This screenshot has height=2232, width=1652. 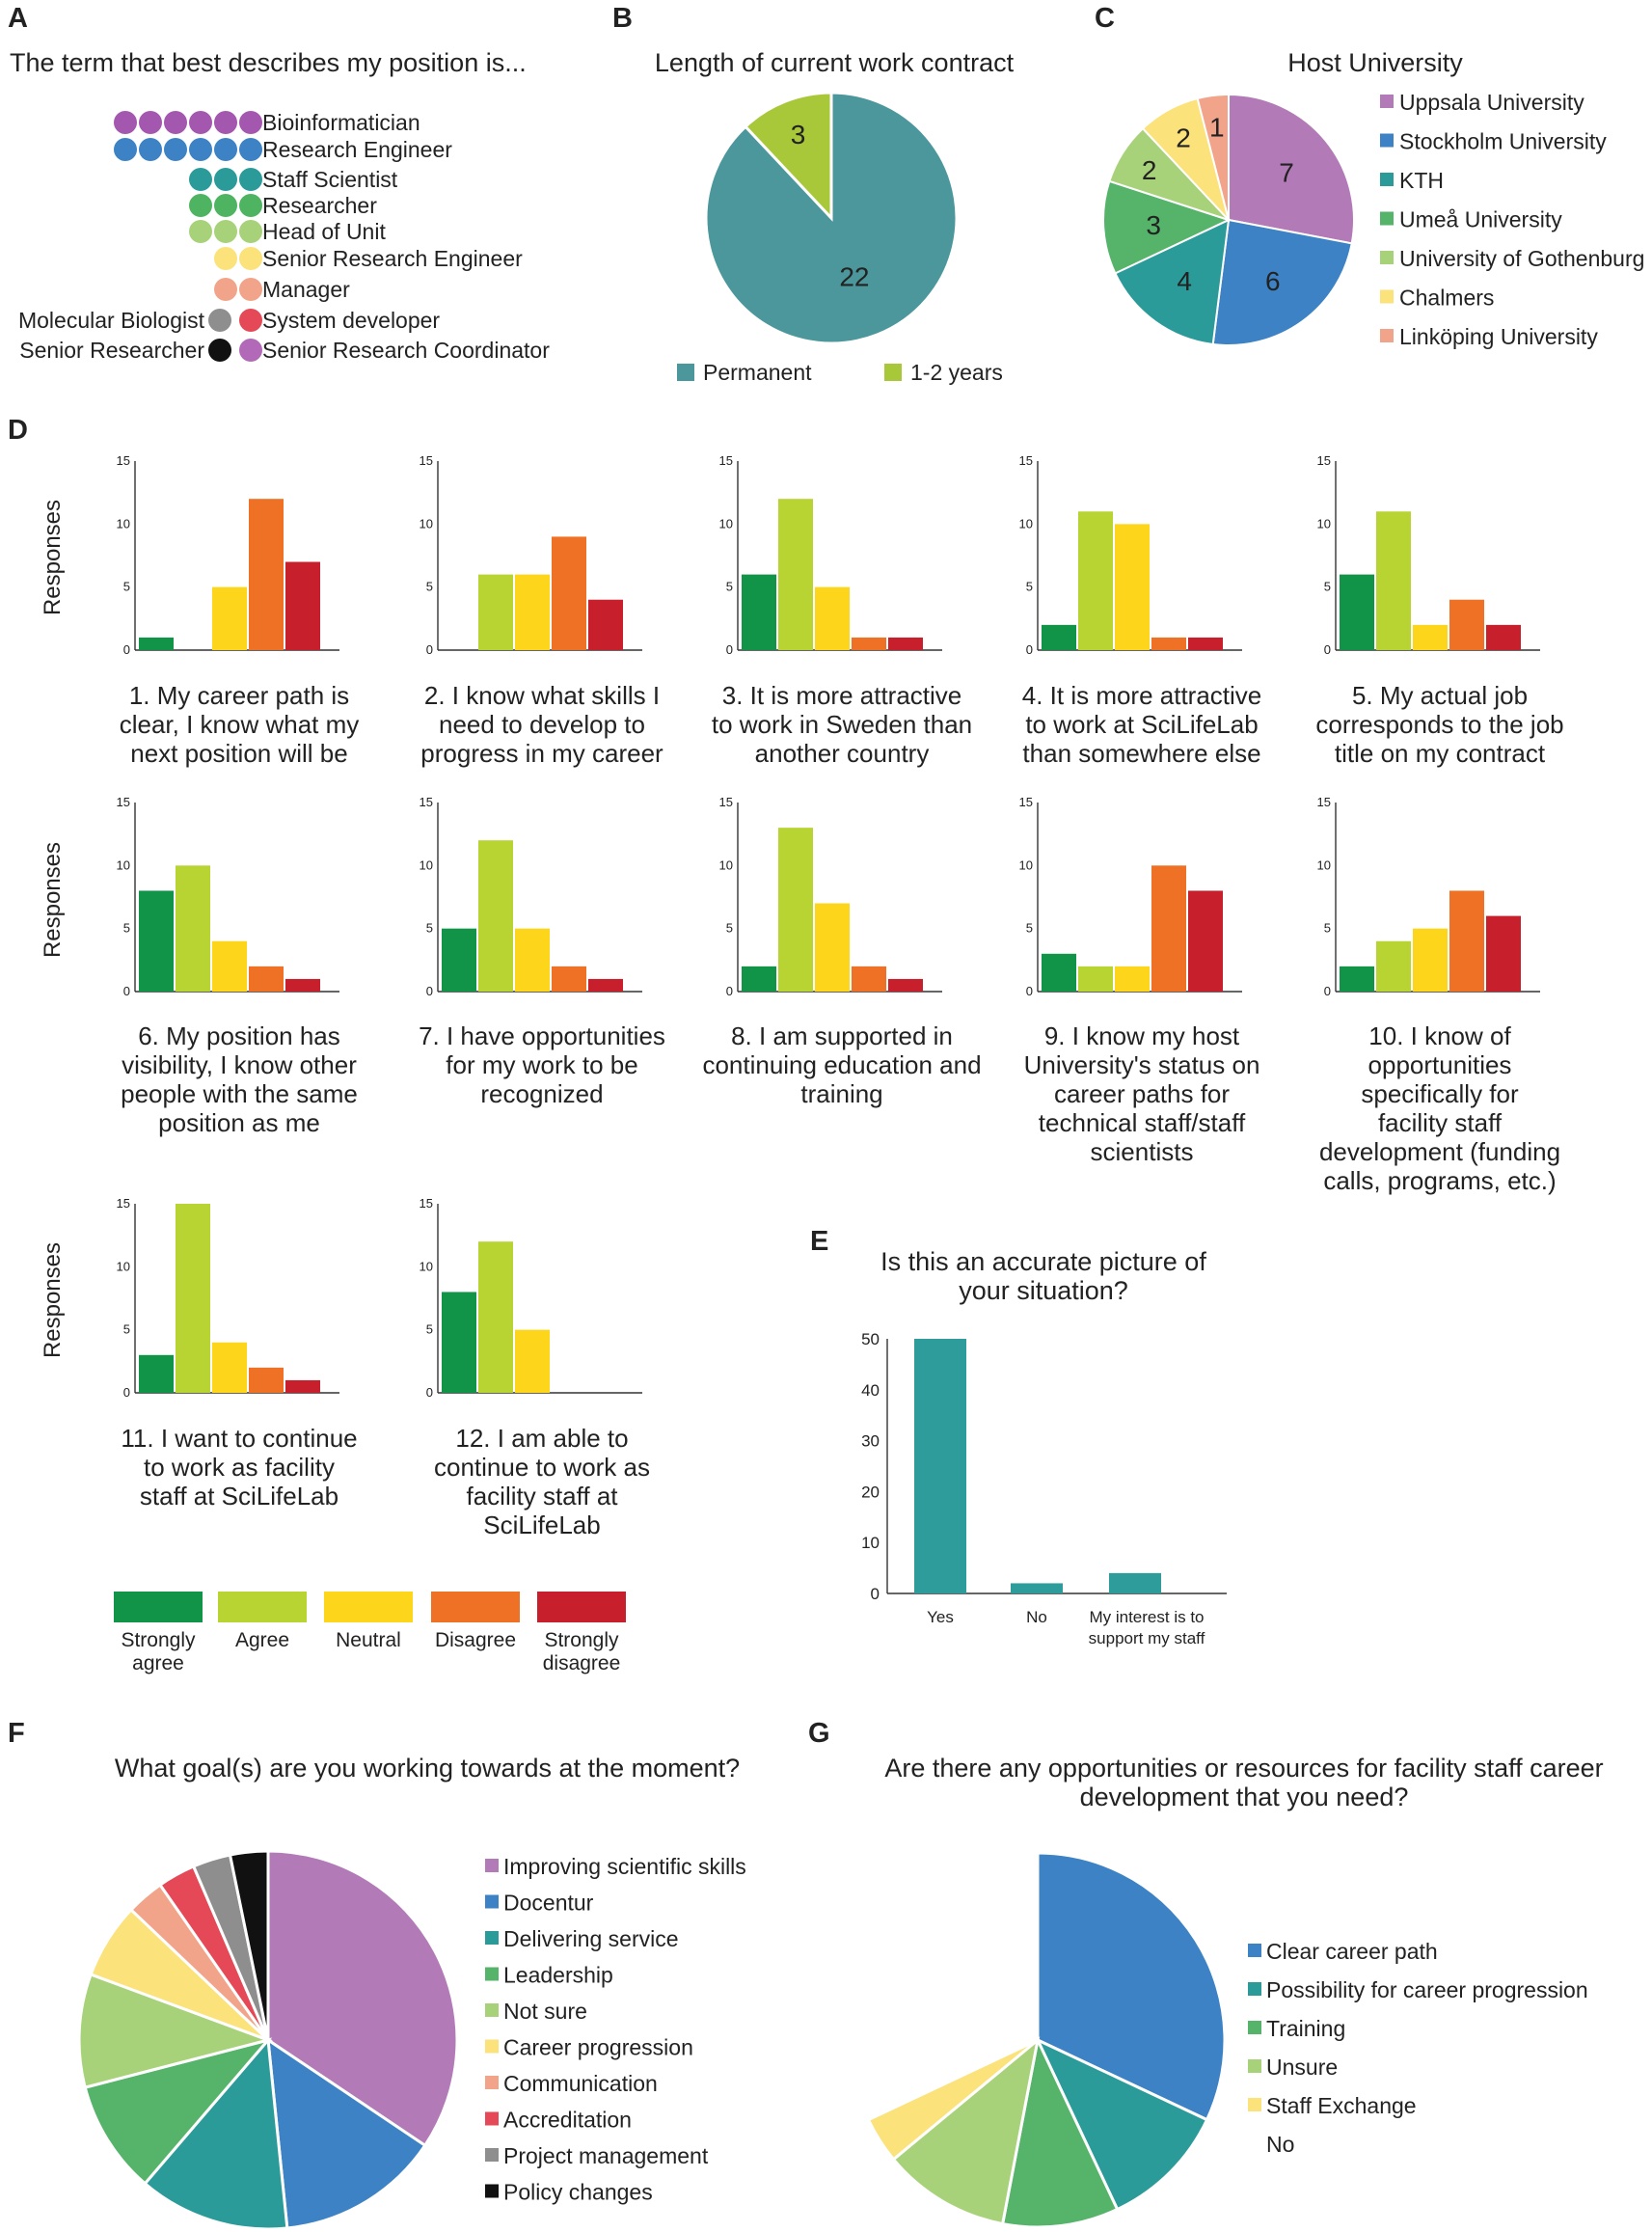 I want to click on legend-label: Not sure, so click(x=545, y=2012).